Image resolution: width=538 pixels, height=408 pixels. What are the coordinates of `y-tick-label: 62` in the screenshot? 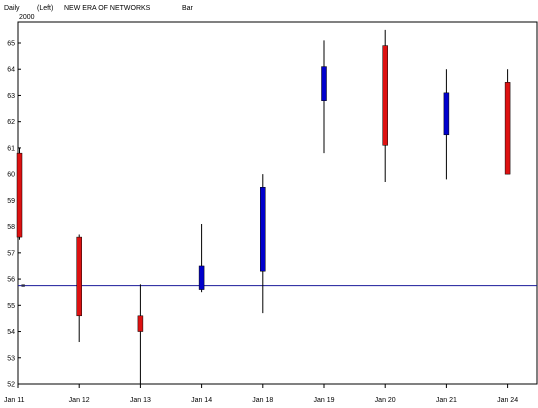 It's located at (11, 122).